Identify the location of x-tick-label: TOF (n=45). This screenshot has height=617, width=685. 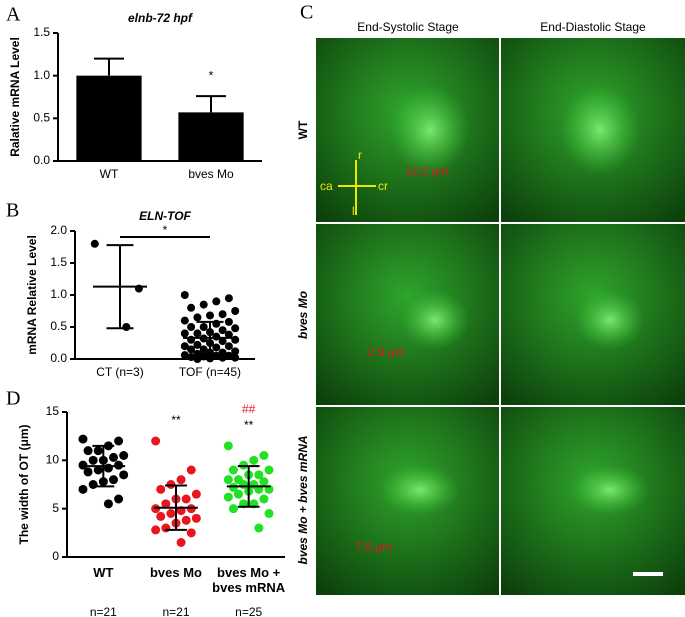
(210, 372).